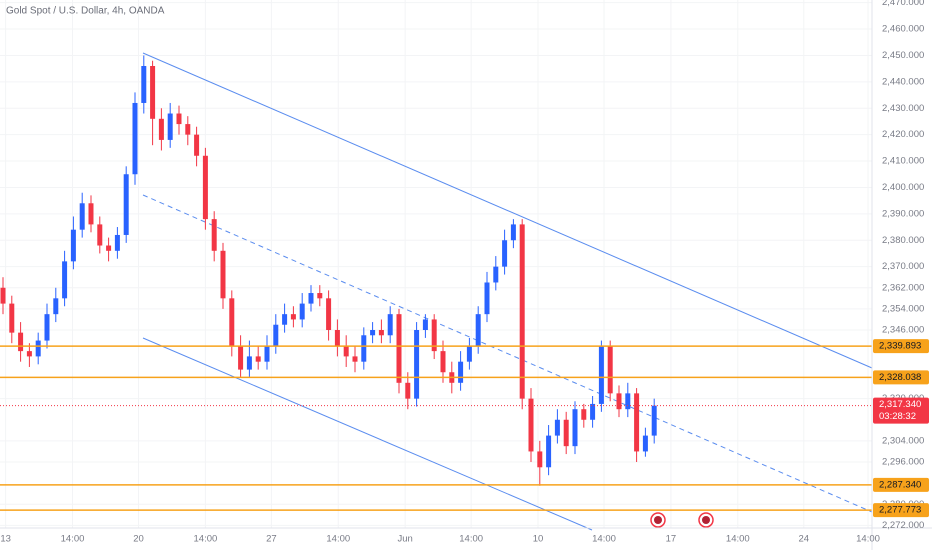  What do you see at coordinates (903, 287) in the screenshot?
I see `y-tick-label: 2,362.000` at bounding box center [903, 287].